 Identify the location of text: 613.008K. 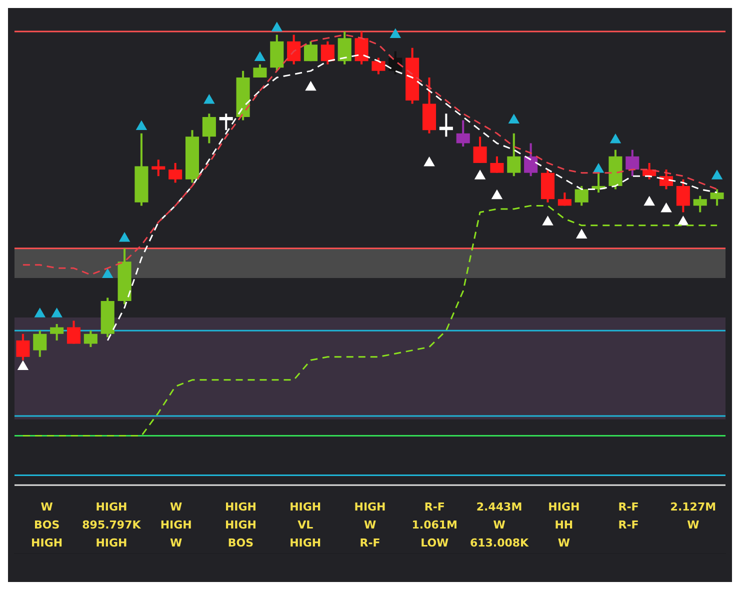
(500, 543).